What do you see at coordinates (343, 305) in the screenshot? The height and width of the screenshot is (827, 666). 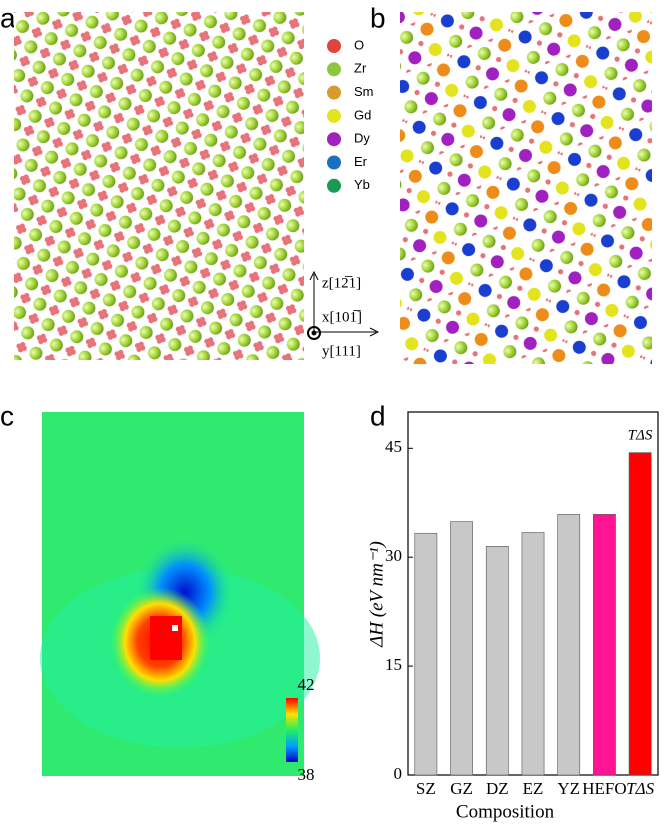 I see `axis-triad` at bounding box center [343, 305].